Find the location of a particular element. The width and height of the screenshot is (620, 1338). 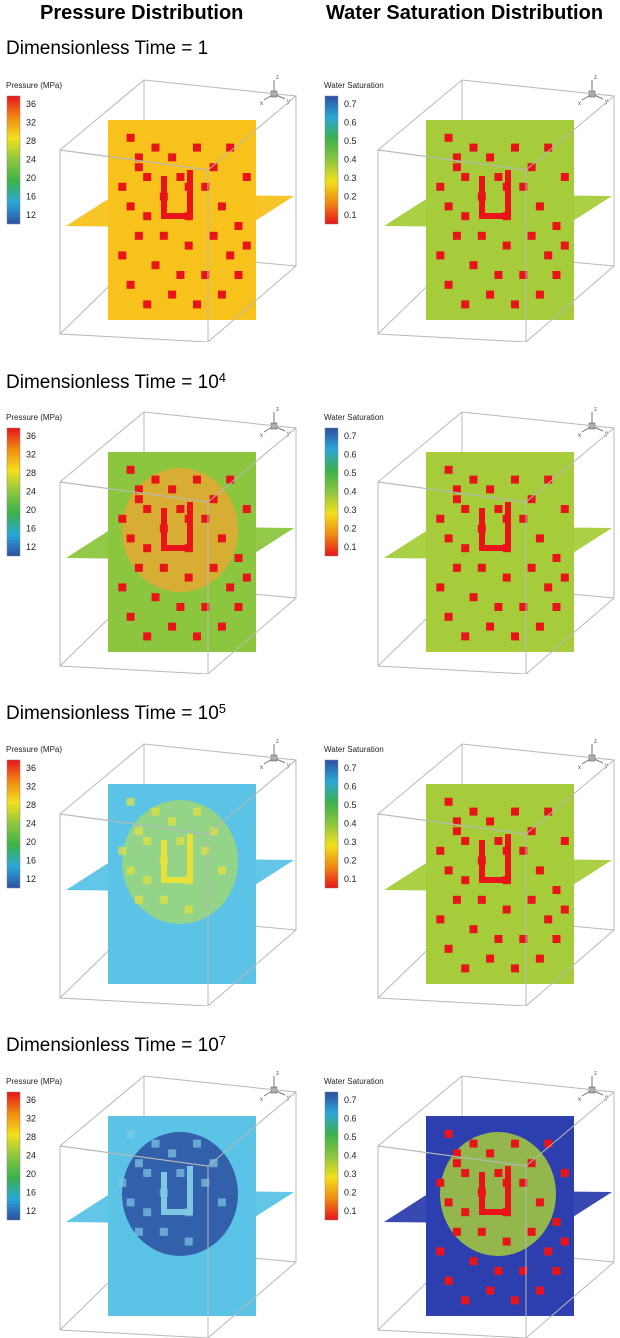

colorbar-tick-label: 20 is located at coordinates (31, 178).